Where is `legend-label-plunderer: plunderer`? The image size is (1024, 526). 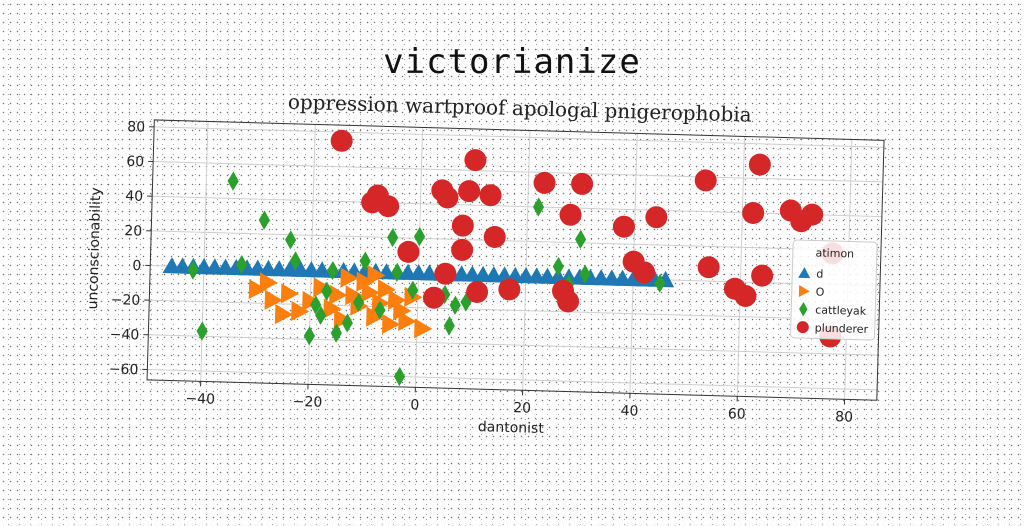 legend-label-plunderer: plunderer is located at coordinates (842, 328).